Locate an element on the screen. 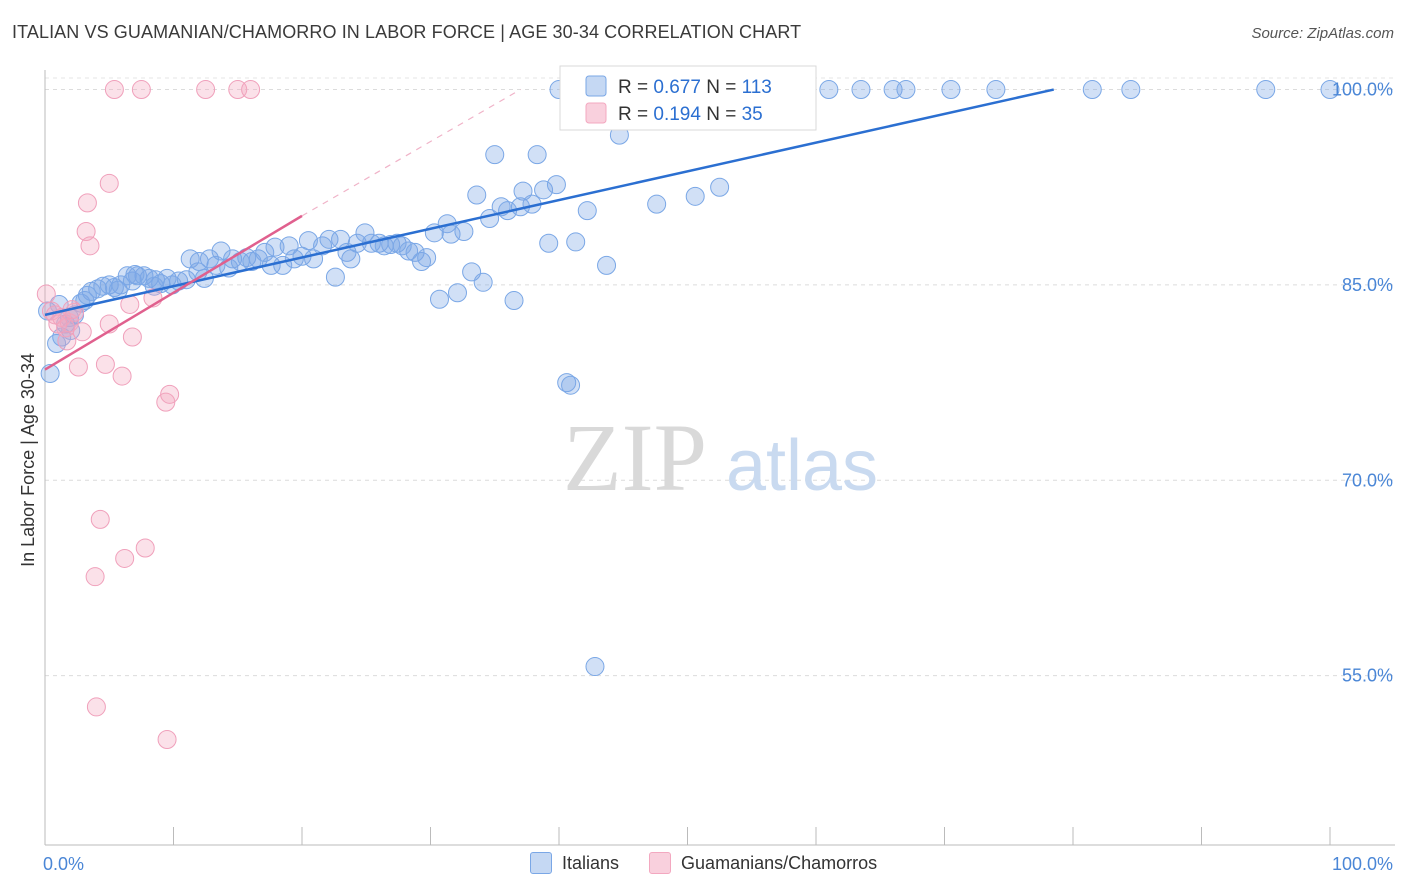 Image resolution: width=1406 pixels, height=892 pixels. watermark-atlas: atlas is located at coordinates (802, 466).